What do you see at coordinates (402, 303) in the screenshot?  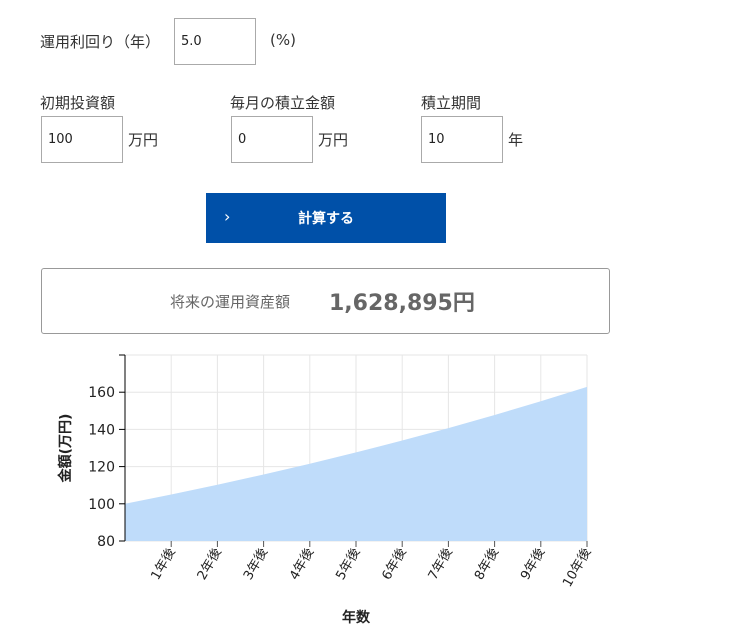 I see `result-value: 1,628,895円` at bounding box center [402, 303].